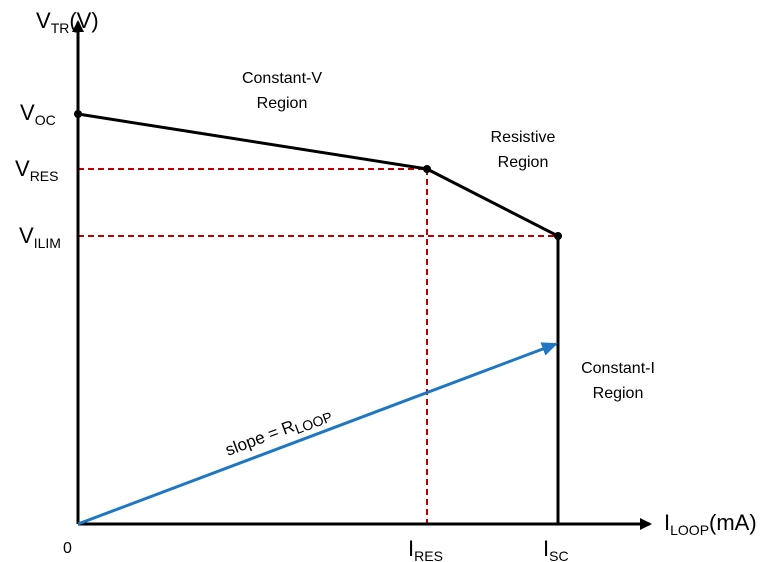  I want to click on ilim-point, so click(558, 236).